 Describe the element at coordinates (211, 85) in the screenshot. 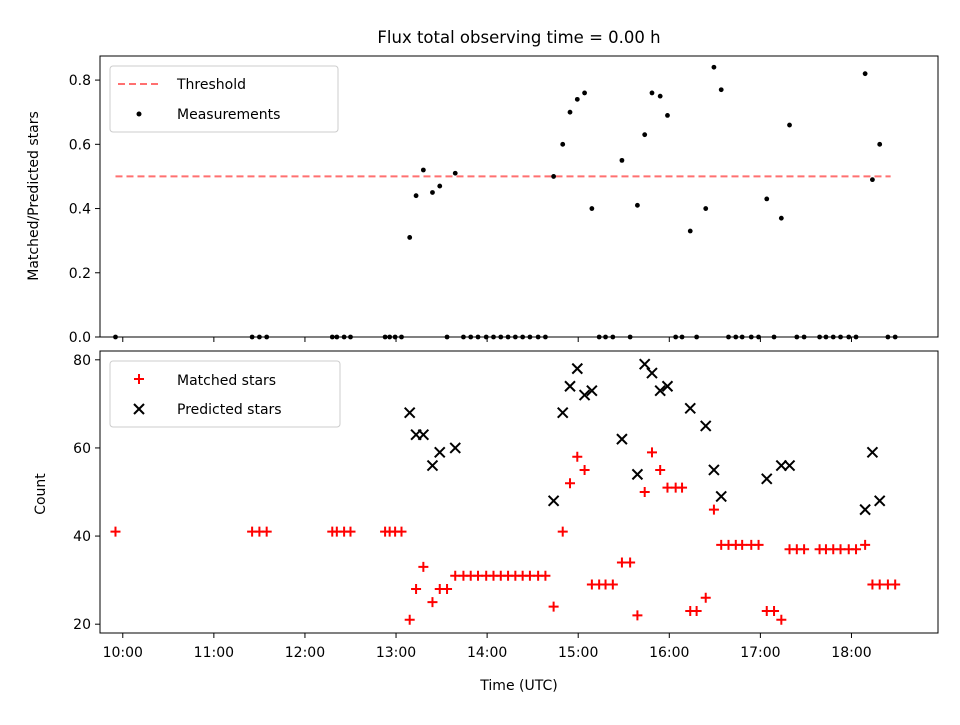

I see `threshold-legend-label: Threshold` at that location.